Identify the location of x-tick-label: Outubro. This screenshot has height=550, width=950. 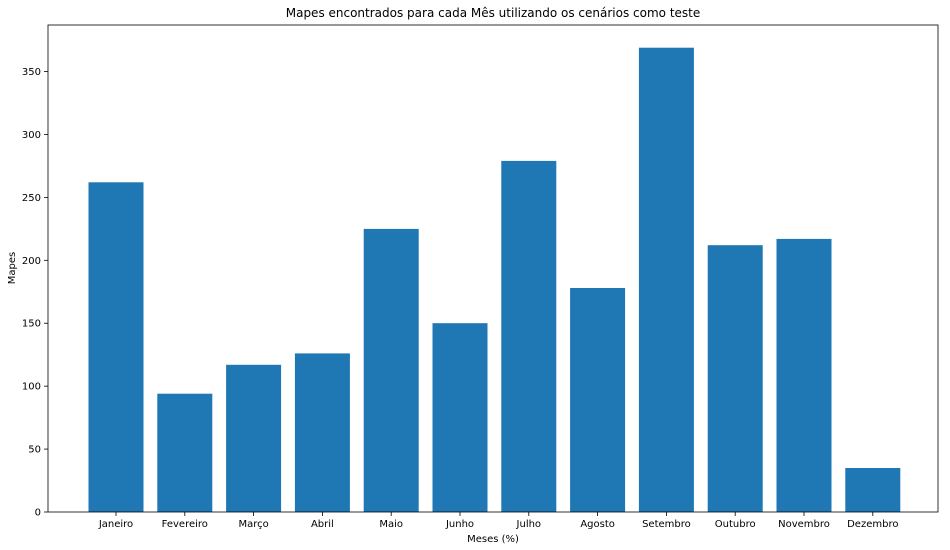
(735, 524).